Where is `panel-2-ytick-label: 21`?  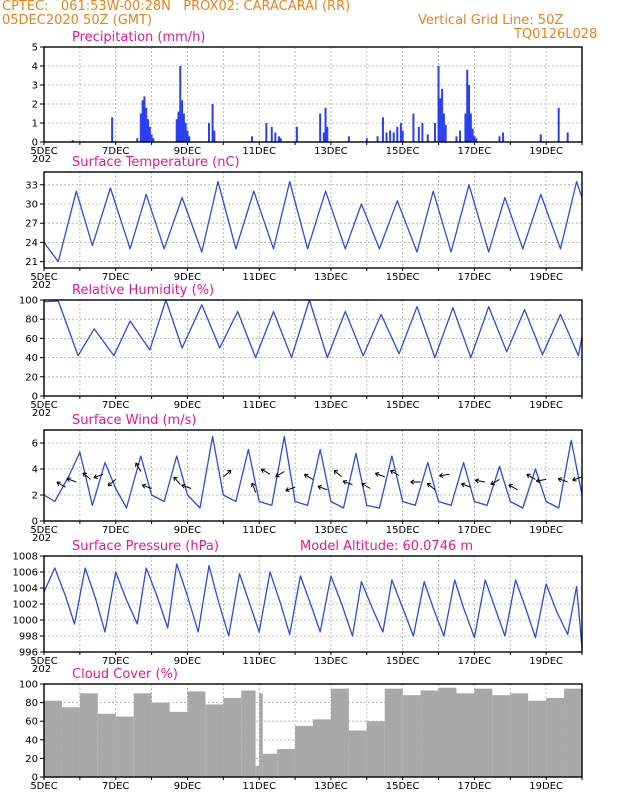 panel-2-ytick-label: 21 is located at coordinates (31, 262).